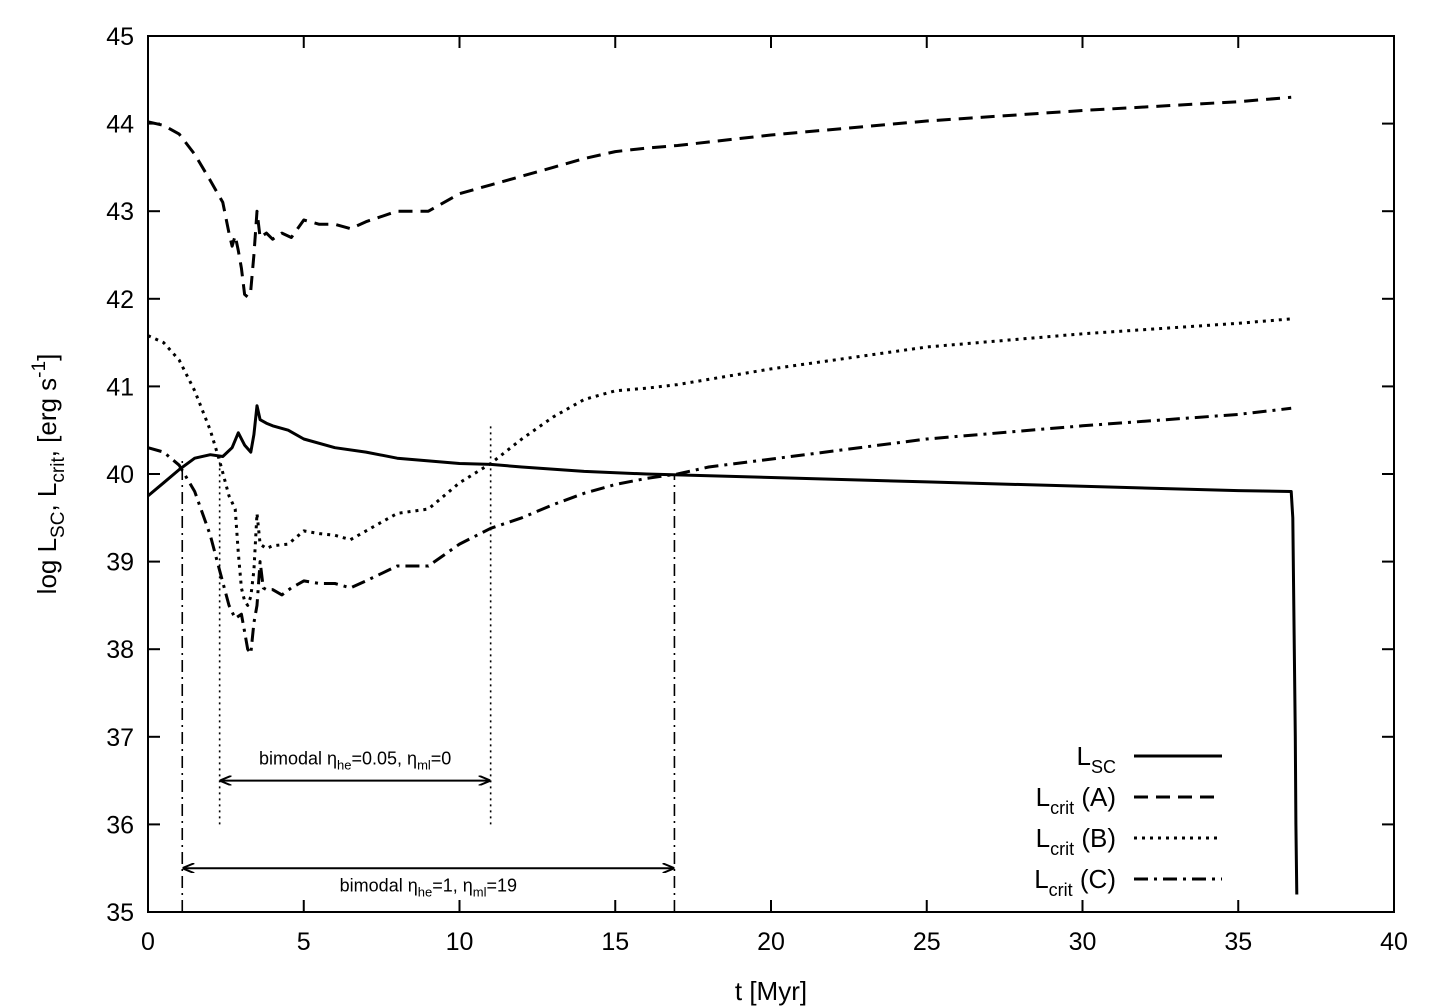  What do you see at coordinates (49, 474) in the screenshot?
I see `y-axis-label: log LSC, Lcrit, [erg s-1]` at bounding box center [49, 474].